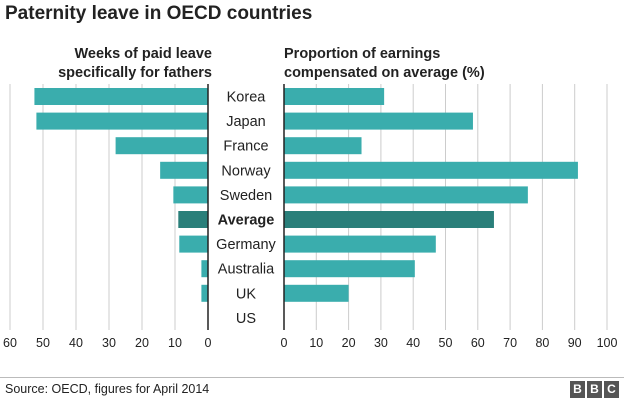 The width and height of the screenshot is (624, 403). I want to click on footer-divider, so click(312, 377).